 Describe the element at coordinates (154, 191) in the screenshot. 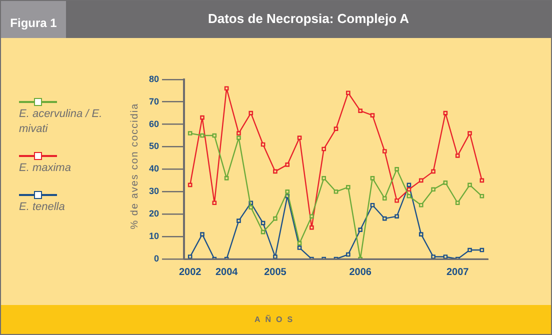

I see `y-tick-label: 30` at that location.